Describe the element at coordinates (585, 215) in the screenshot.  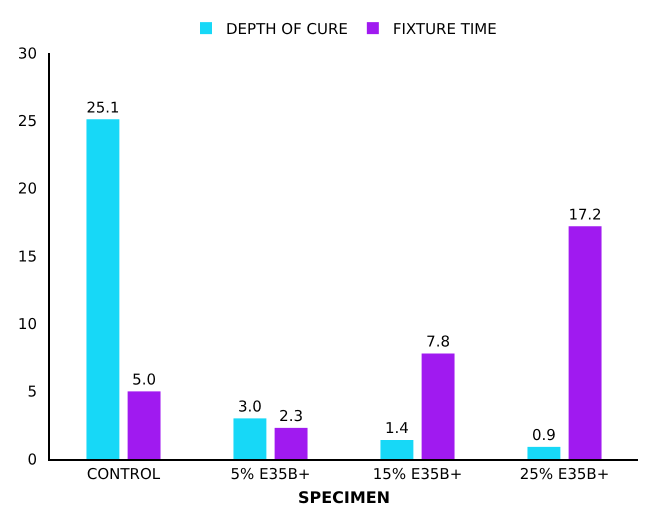
I see `data-label: 17.2` at that location.